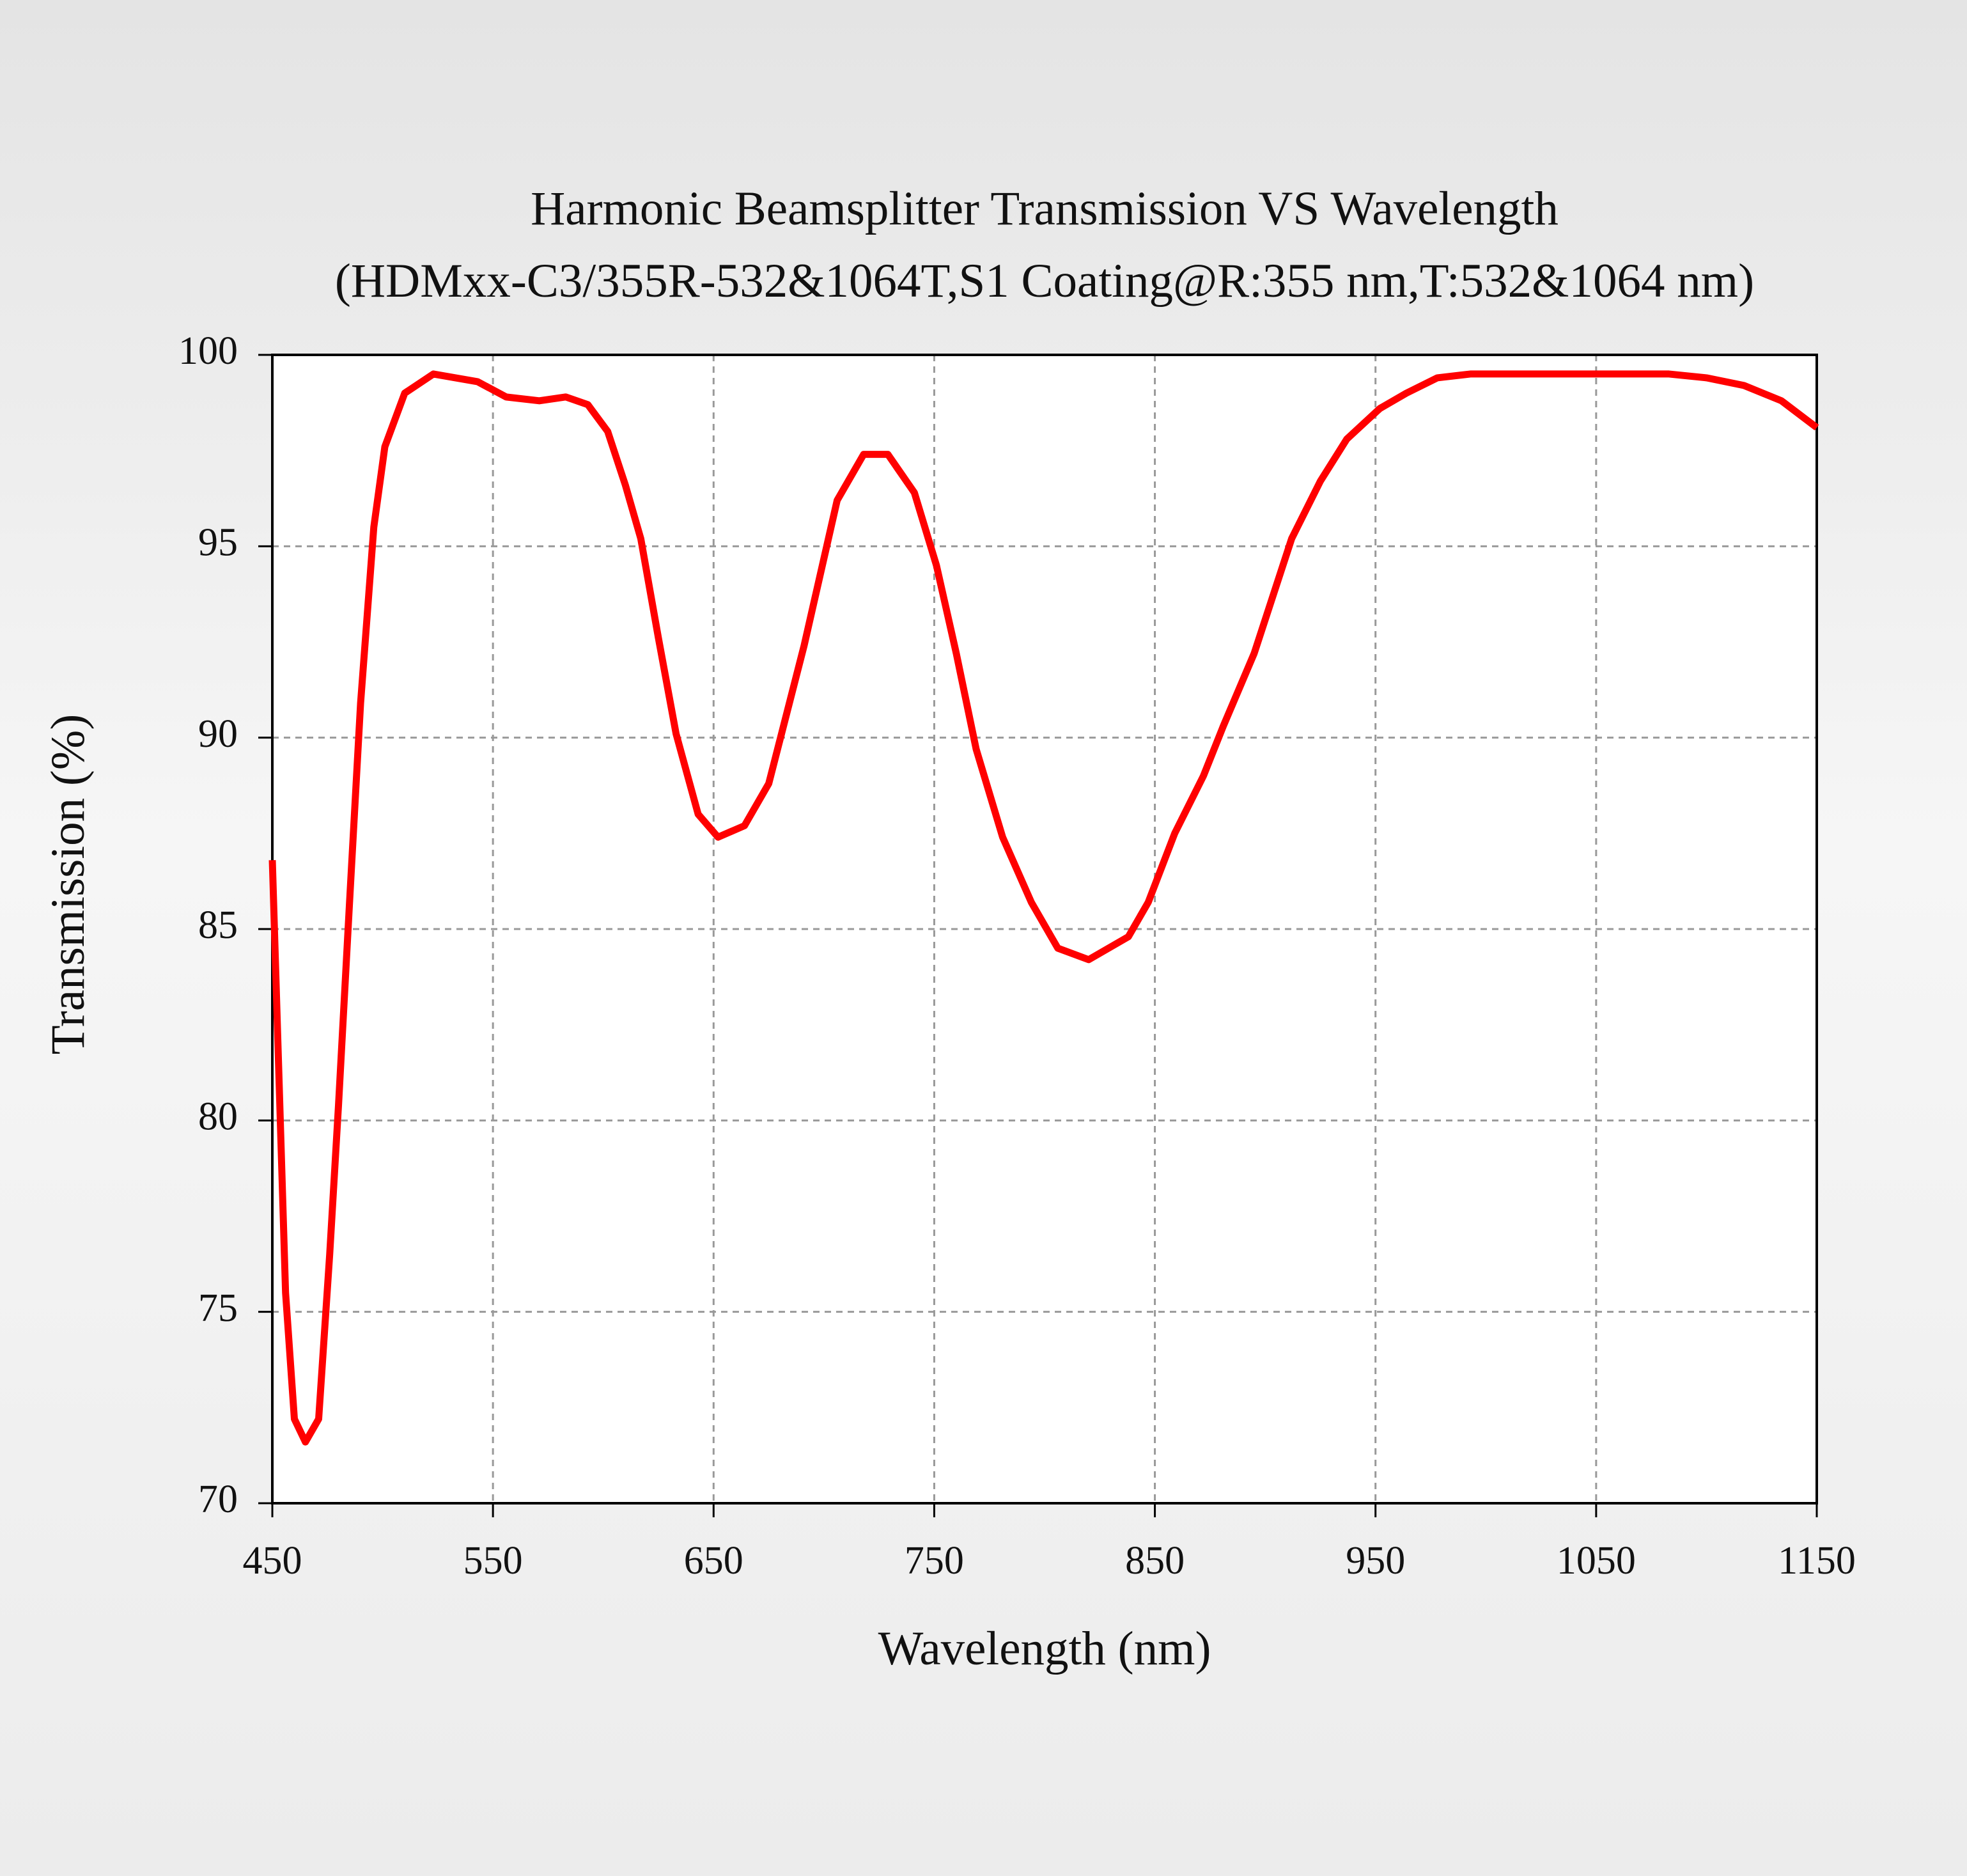  I want to click on y-tick-label: 75, so click(218, 1308).